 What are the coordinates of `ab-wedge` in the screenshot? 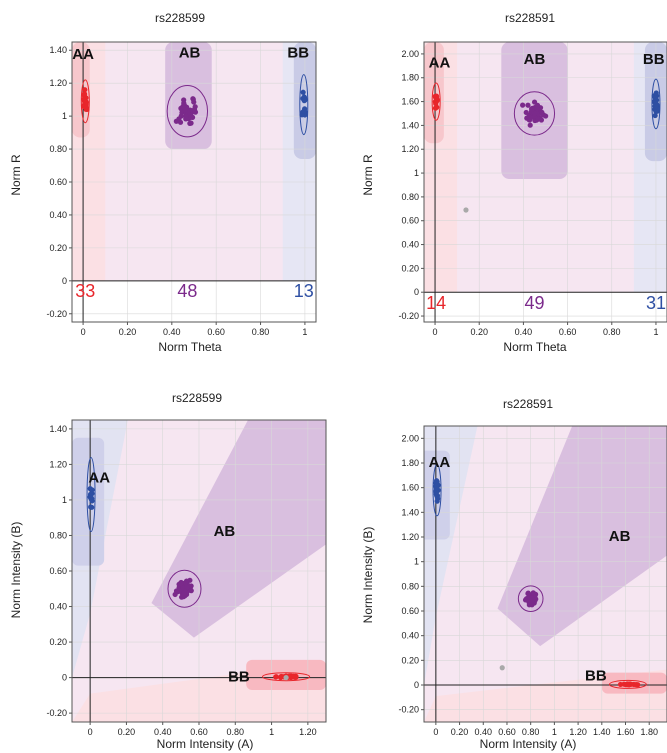 It's located at (582, 536).